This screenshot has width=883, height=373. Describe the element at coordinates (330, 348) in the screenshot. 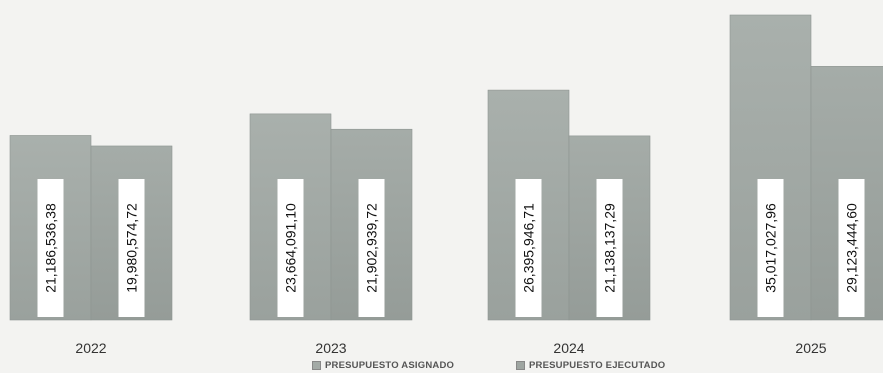

I see `category-label-2023: 2023` at that location.